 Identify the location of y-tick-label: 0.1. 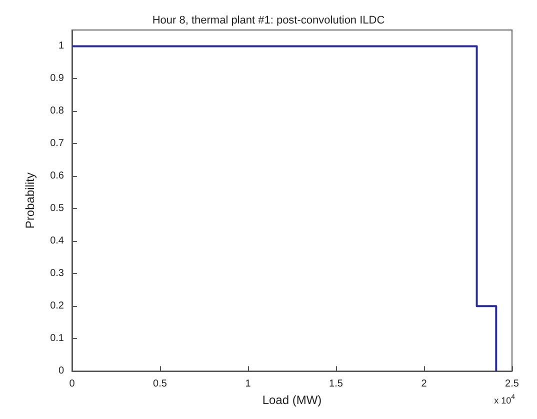
(57, 338).